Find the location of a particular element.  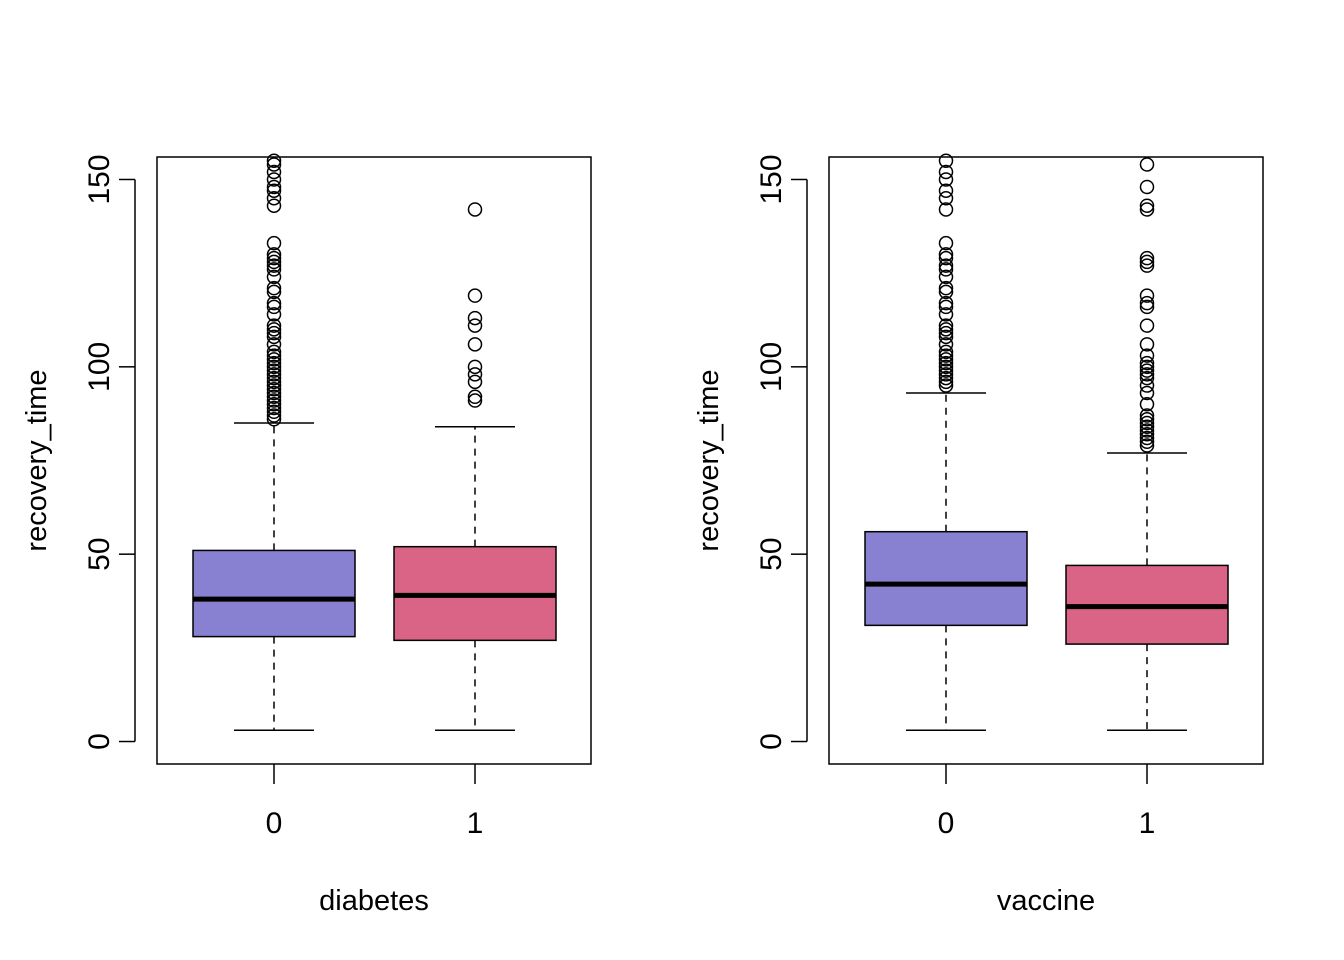

y-tick-label: 150 is located at coordinates (99, 179).